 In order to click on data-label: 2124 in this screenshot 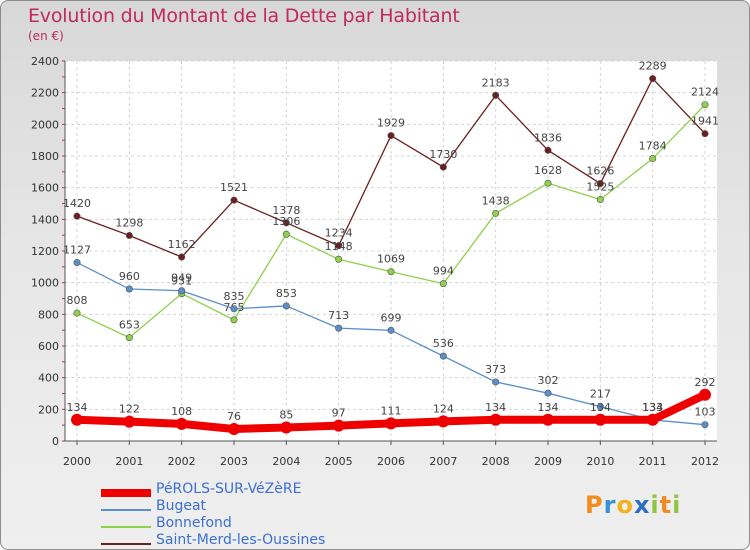, I will do `click(705, 92)`.